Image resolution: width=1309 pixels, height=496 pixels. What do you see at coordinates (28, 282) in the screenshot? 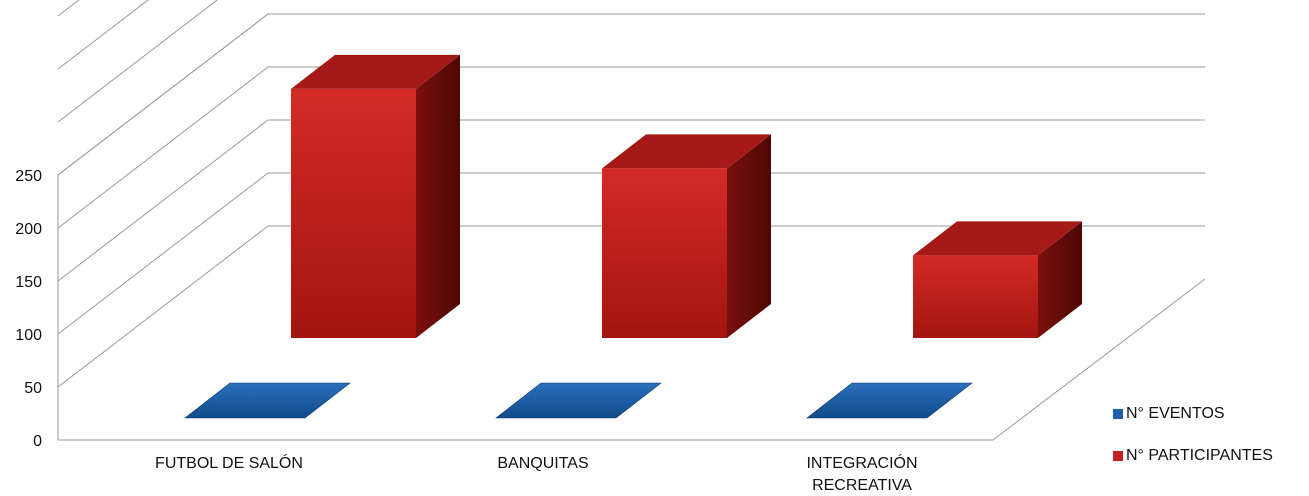
I see `y-tick-label: 150` at bounding box center [28, 282].